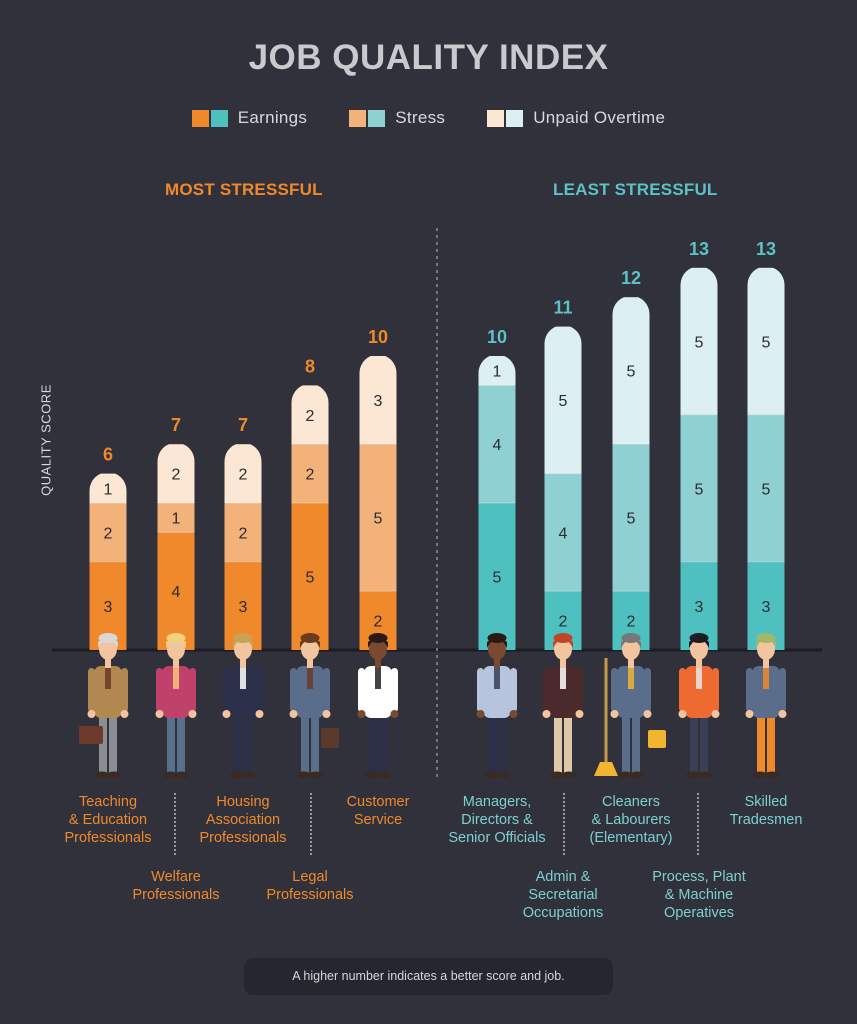  What do you see at coordinates (631, 838) in the screenshot?
I see `job-label-line: (Elementary)` at bounding box center [631, 838].